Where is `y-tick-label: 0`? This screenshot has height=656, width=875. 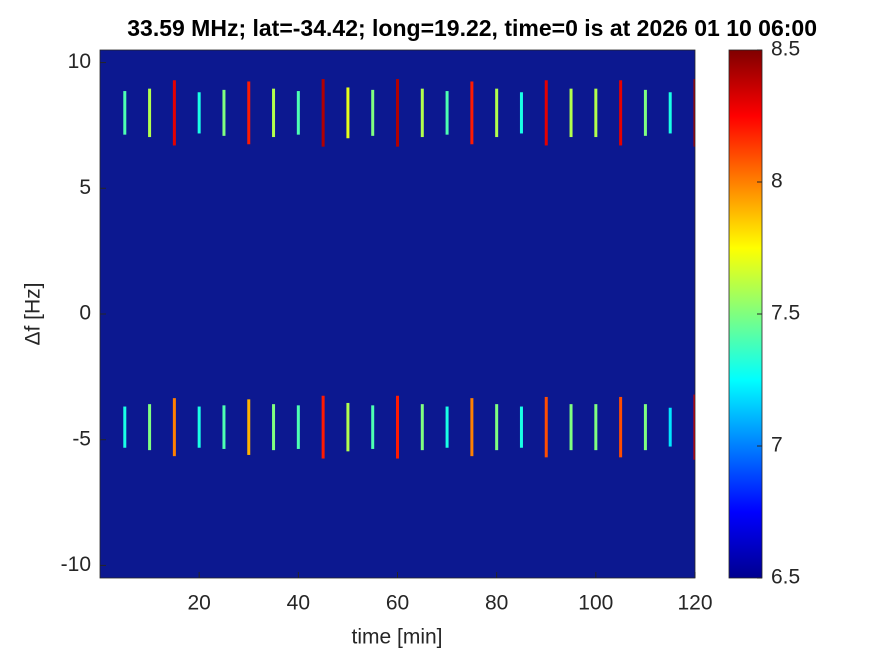
y-tick-label: 0 is located at coordinates (85, 313).